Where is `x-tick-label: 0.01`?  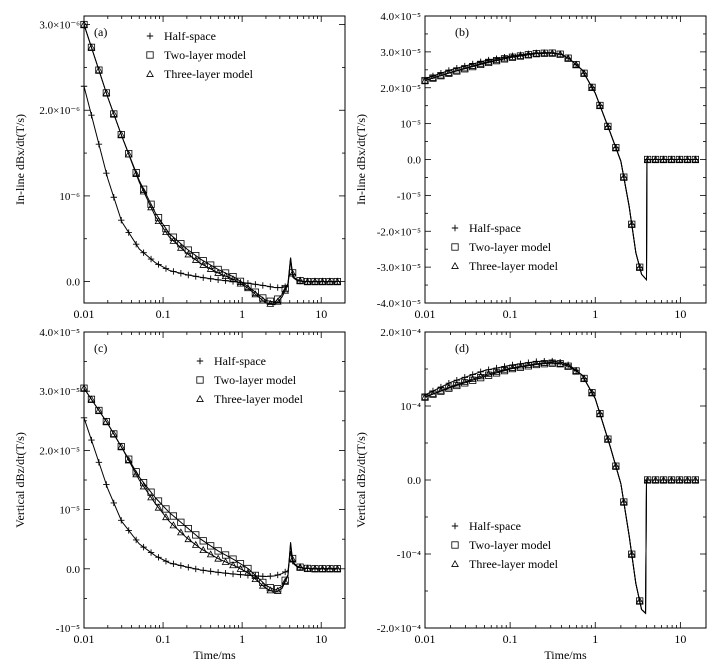 x-tick-label: 0.01 is located at coordinates (425, 314).